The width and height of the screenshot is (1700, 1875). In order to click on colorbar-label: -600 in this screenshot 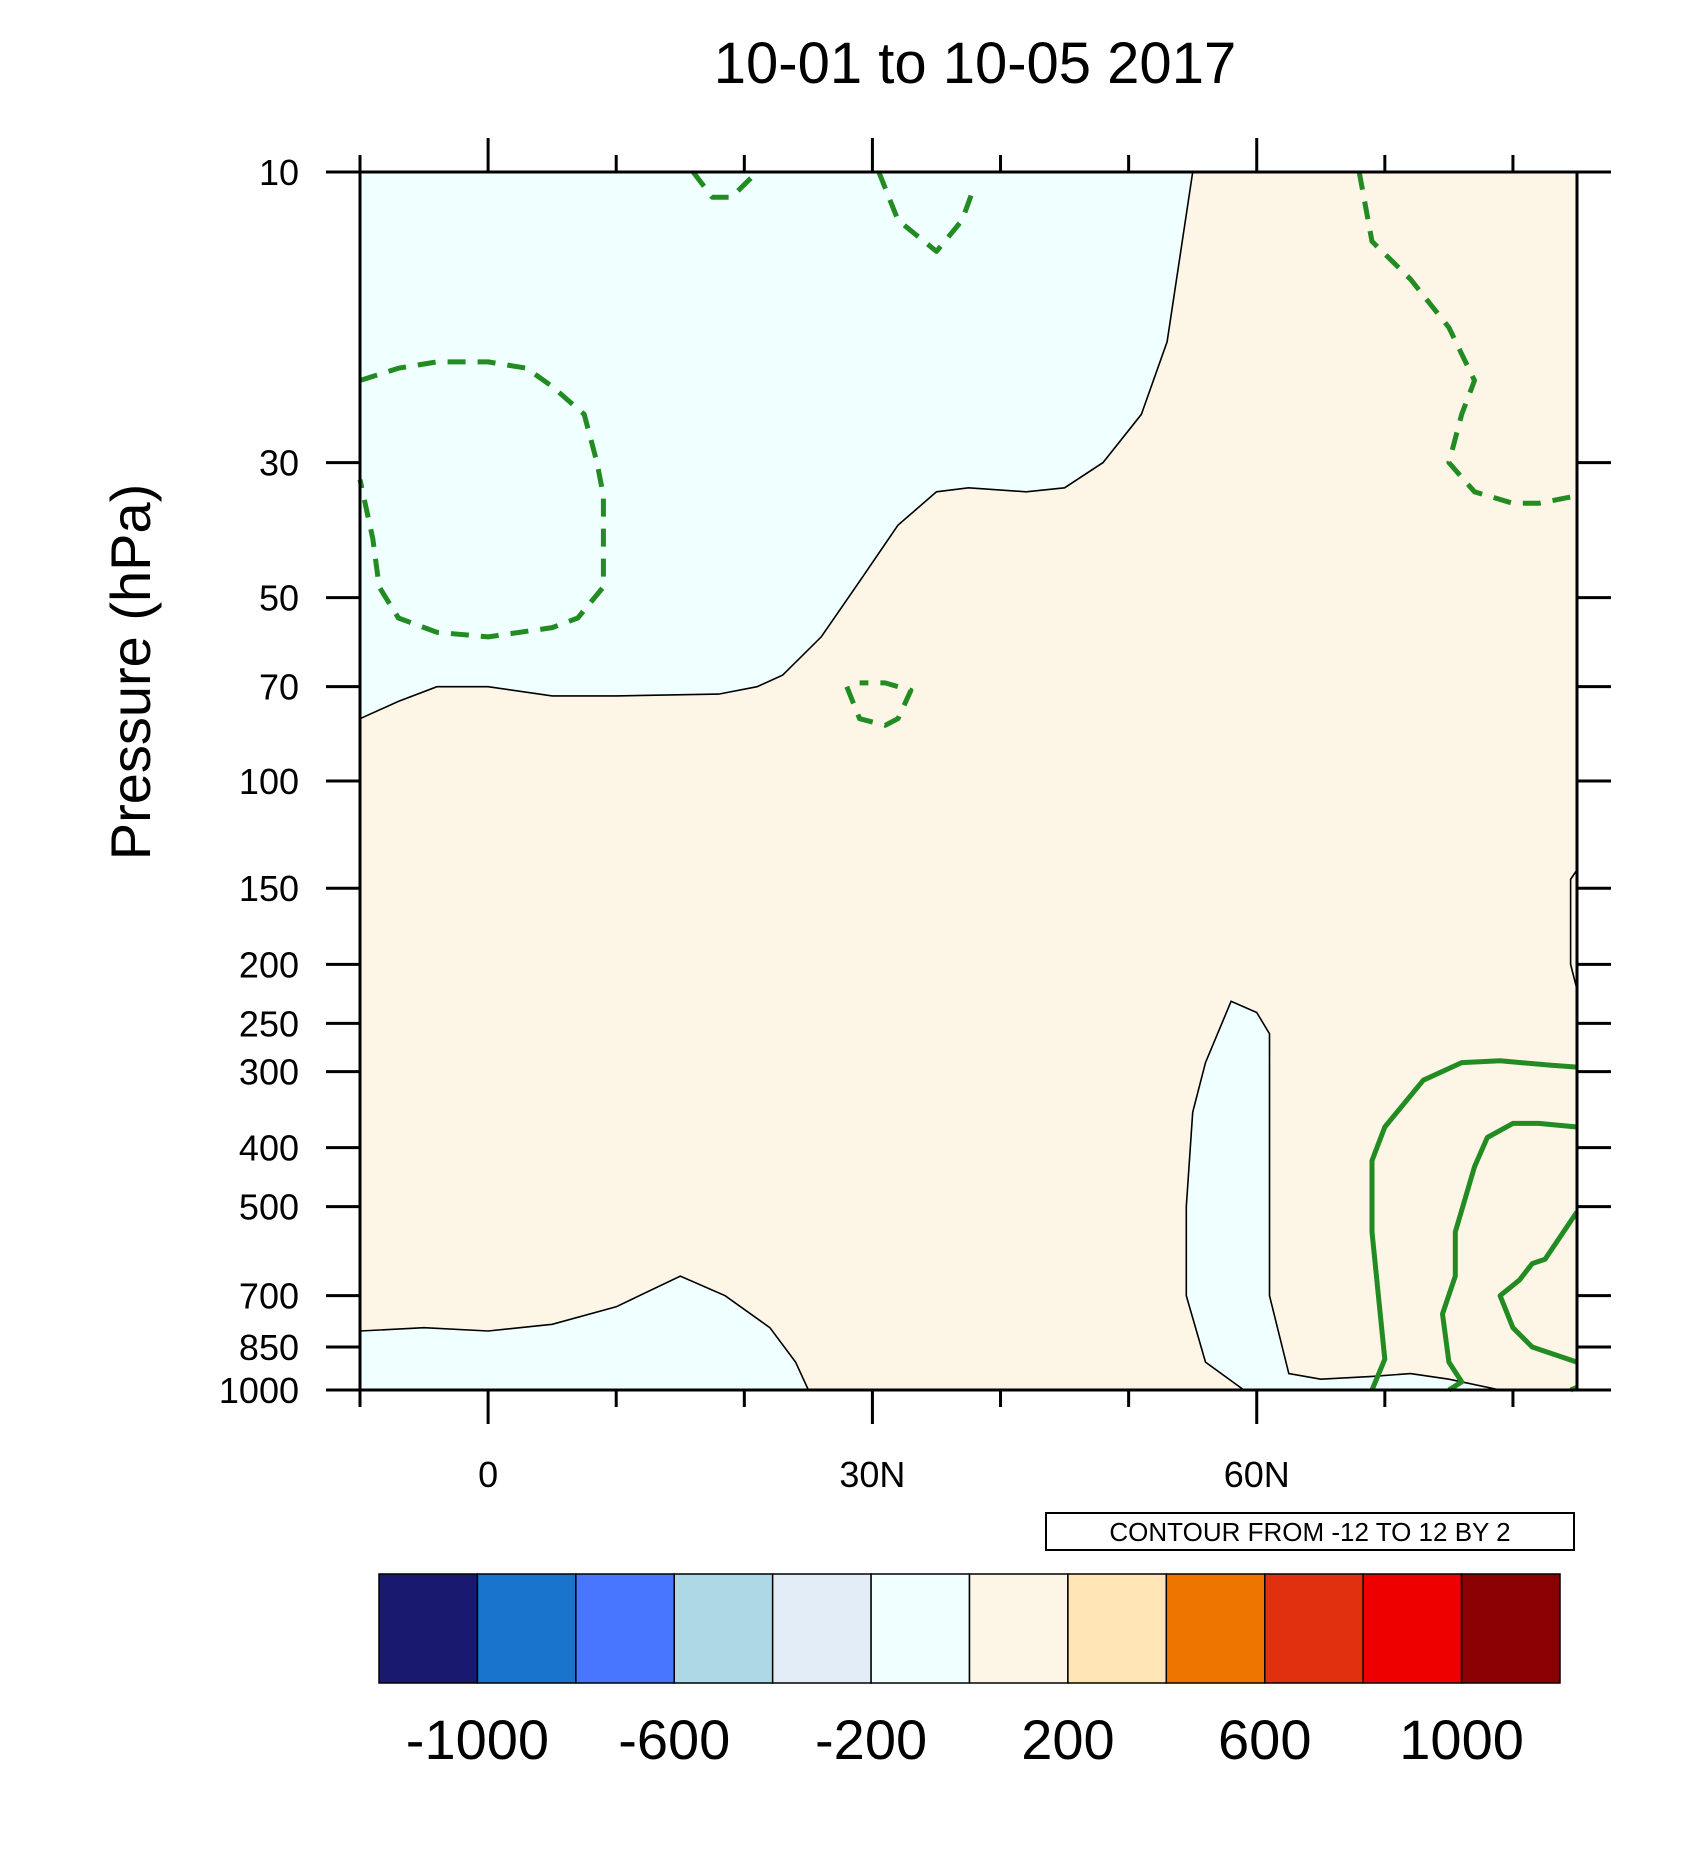, I will do `click(674, 1739)`.